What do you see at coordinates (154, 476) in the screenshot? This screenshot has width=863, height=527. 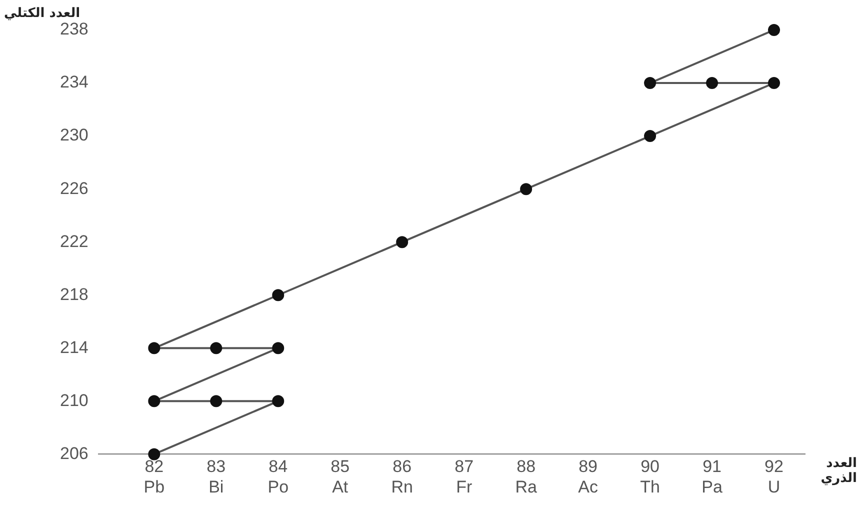 I see `x-tick-label: 82 Pb` at bounding box center [154, 476].